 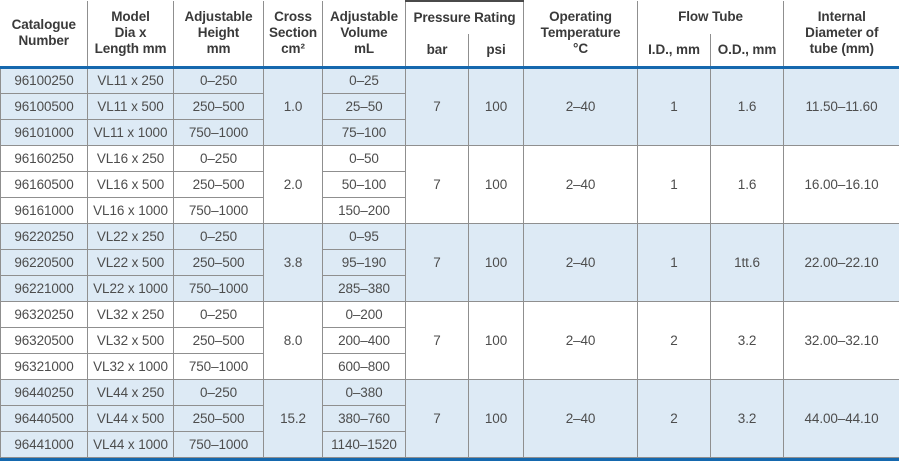 What do you see at coordinates (44, 392) in the screenshot?
I see `cell-catalogue-number: 96440250` at bounding box center [44, 392].